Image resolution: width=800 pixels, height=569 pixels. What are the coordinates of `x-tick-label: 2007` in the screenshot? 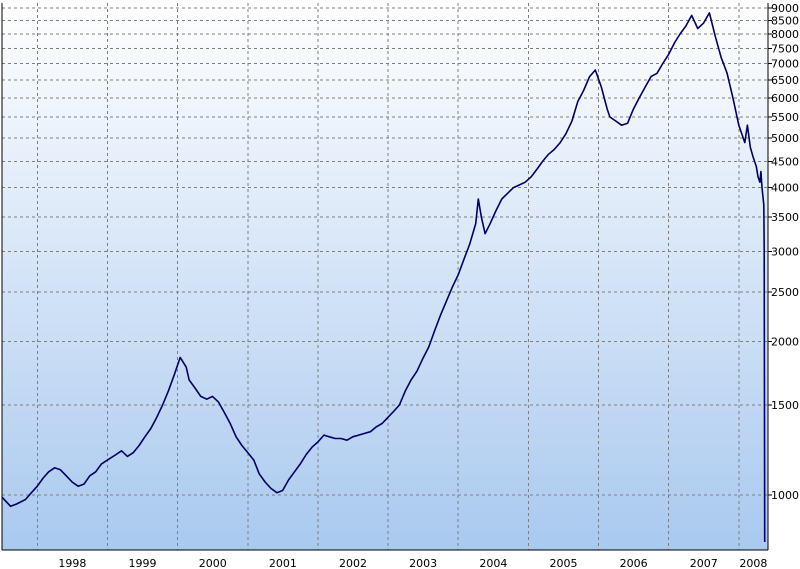 It's located at (704, 563).